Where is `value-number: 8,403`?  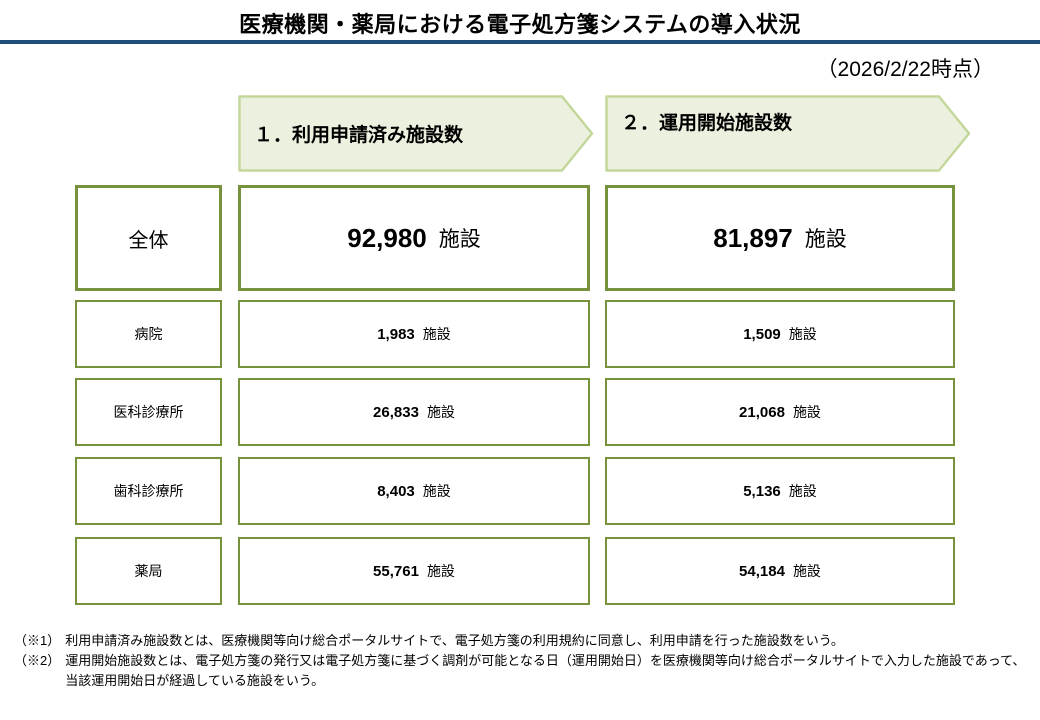
value-number: 8,403 is located at coordinates (396, 491).